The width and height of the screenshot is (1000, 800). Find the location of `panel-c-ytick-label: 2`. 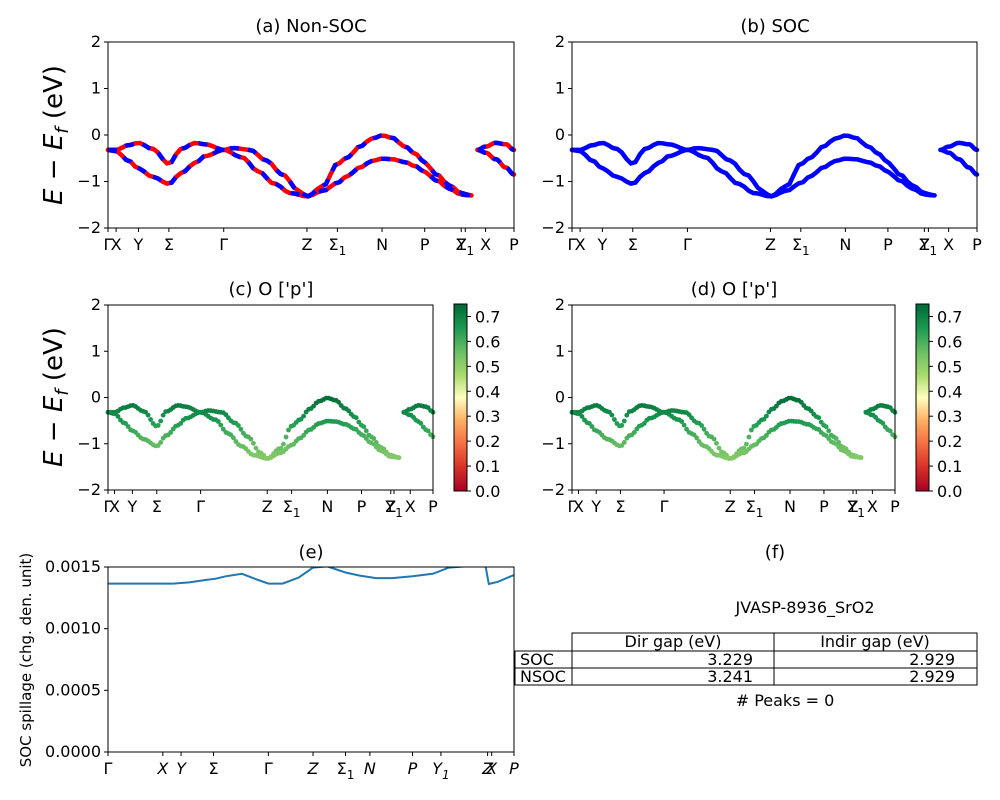

panel-c-ytick-label: 2 is located at coordinates (96, 304).